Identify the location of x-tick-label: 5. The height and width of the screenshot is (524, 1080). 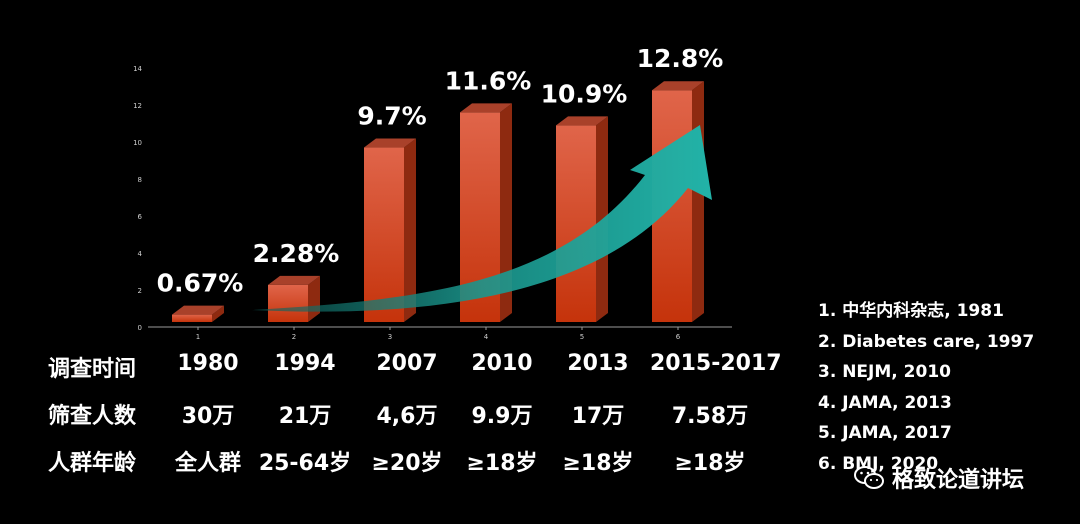
(582, 337).